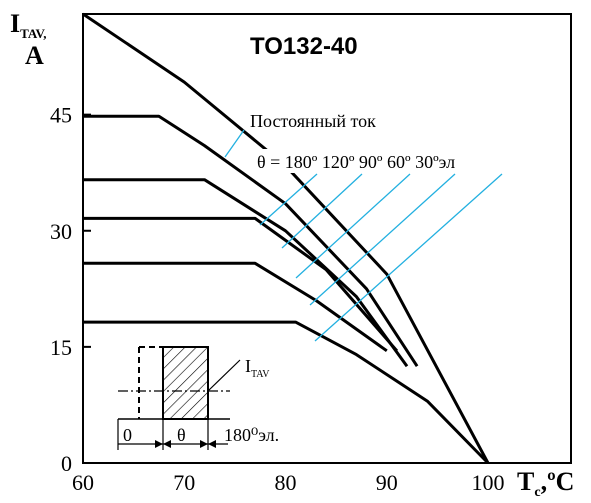 This screenshot has height=503, width=591. What do you see at coordinates (181, 435) in the screenshot?
I see `inset-theta-label: θ` at bounding box center [181, 435].